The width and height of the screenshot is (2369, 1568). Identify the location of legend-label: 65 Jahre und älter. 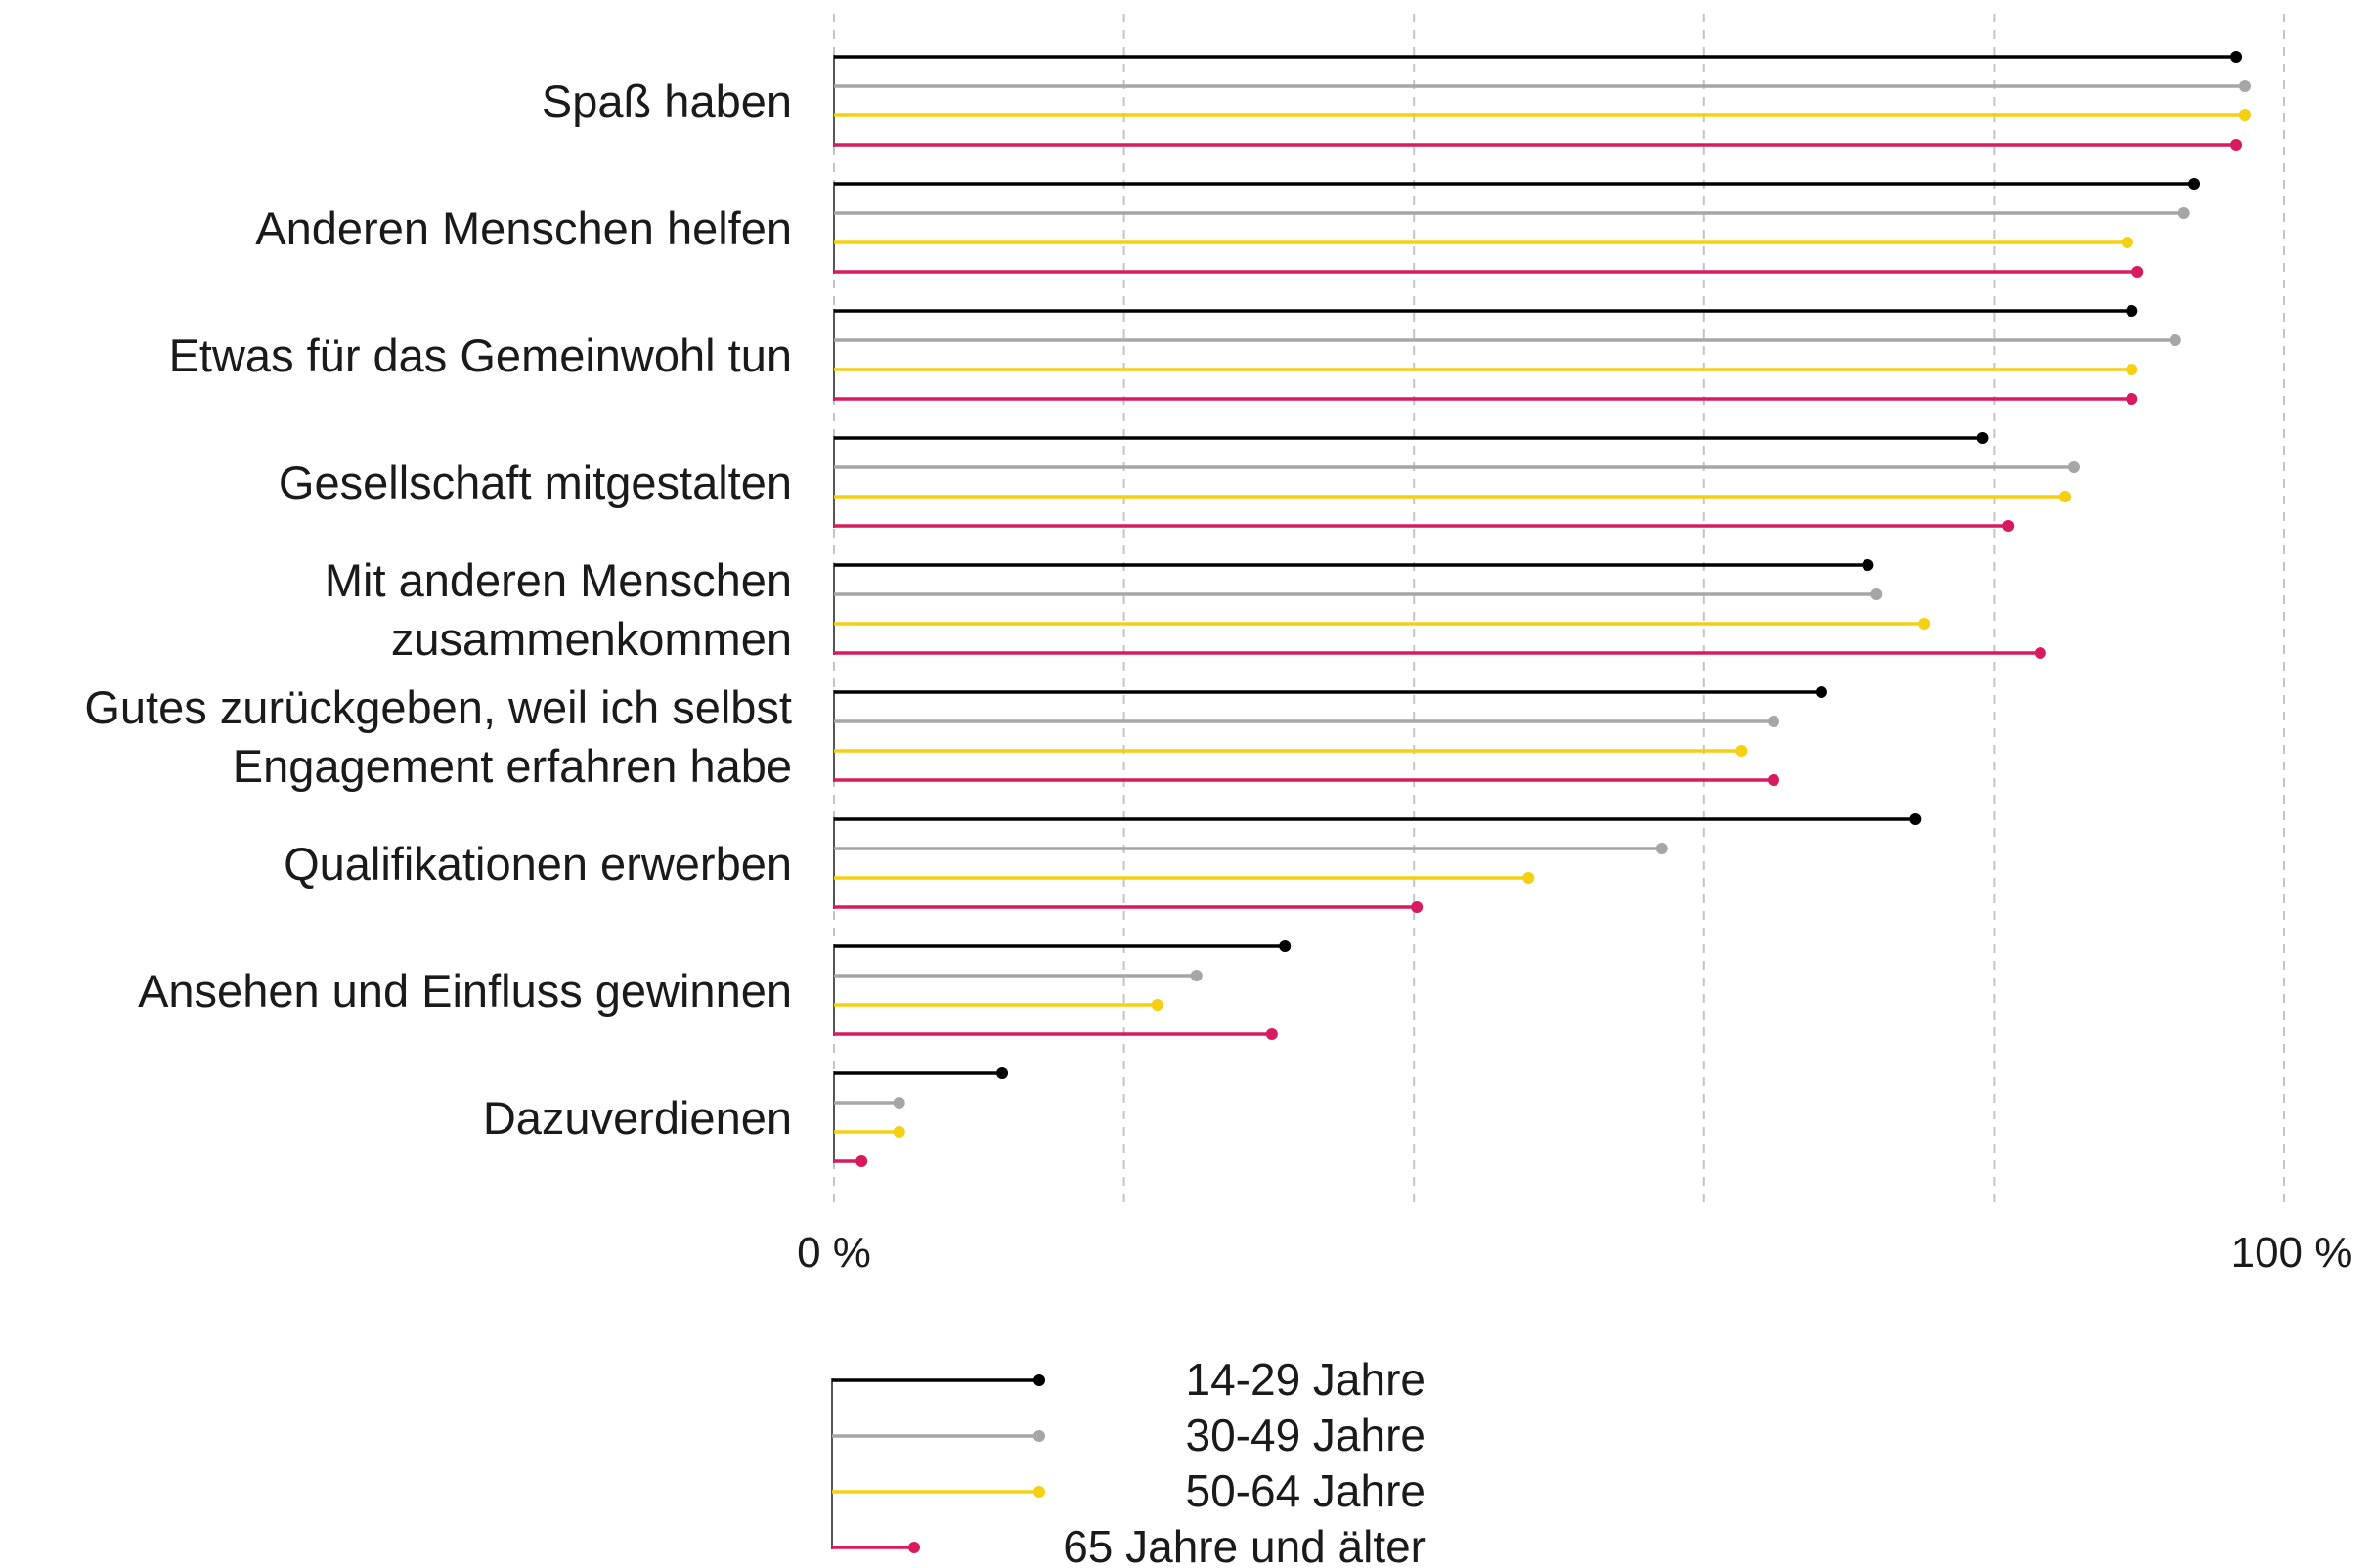
(1244, 1545).